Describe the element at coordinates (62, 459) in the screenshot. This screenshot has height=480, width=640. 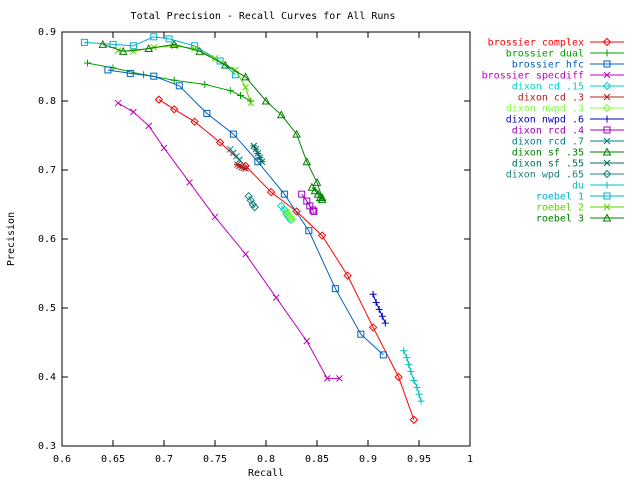
I see `x-tick-label: 0.6` at that location.